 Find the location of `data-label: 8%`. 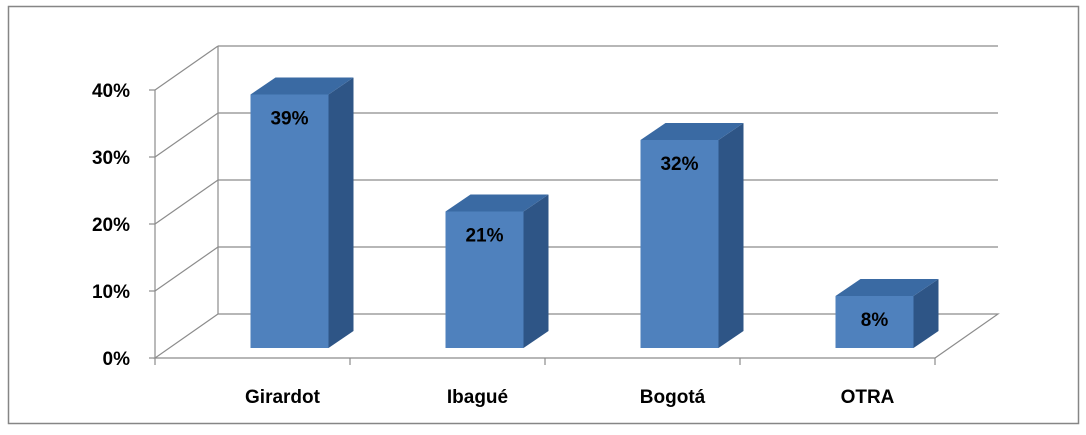

data-label: 8% is located at coordinates (875, 320).